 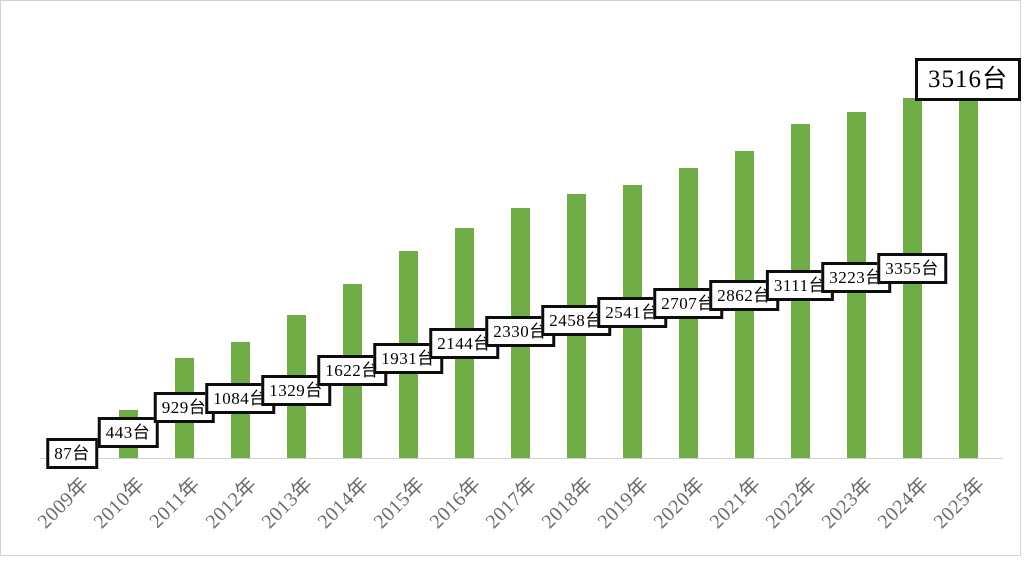 What do you see at coordinates (903, 503) in the screenshot?
I see `x-axis-label: 2024年` at bounding box center [903, 503].